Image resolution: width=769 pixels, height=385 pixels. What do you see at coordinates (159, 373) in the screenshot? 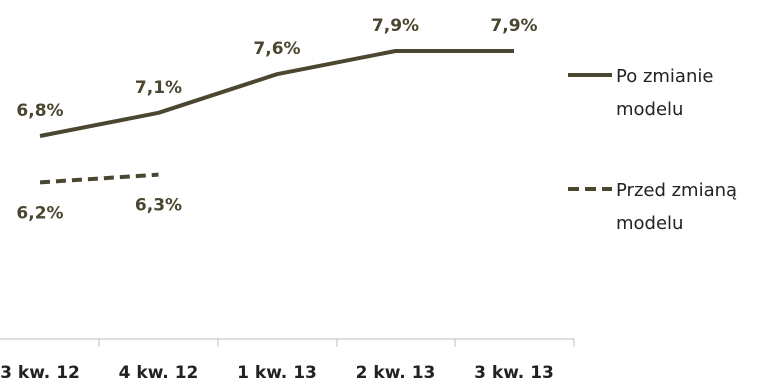
I see `x-tick-label: 4 kw. 12` at bounding box center [159, 373].